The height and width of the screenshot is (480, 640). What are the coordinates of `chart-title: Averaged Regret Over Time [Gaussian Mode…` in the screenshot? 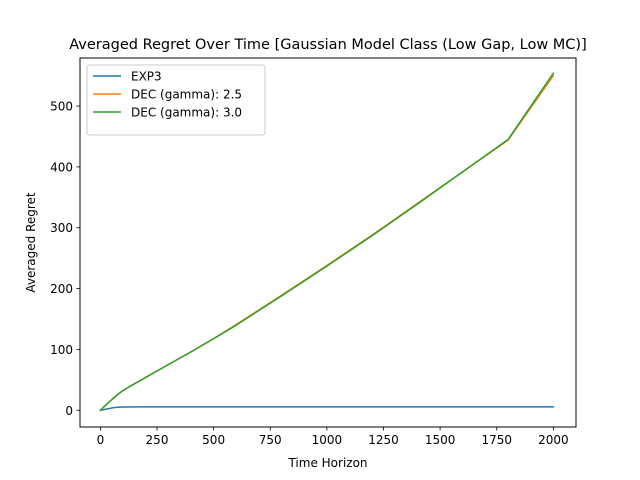 It's located at (328, 45).